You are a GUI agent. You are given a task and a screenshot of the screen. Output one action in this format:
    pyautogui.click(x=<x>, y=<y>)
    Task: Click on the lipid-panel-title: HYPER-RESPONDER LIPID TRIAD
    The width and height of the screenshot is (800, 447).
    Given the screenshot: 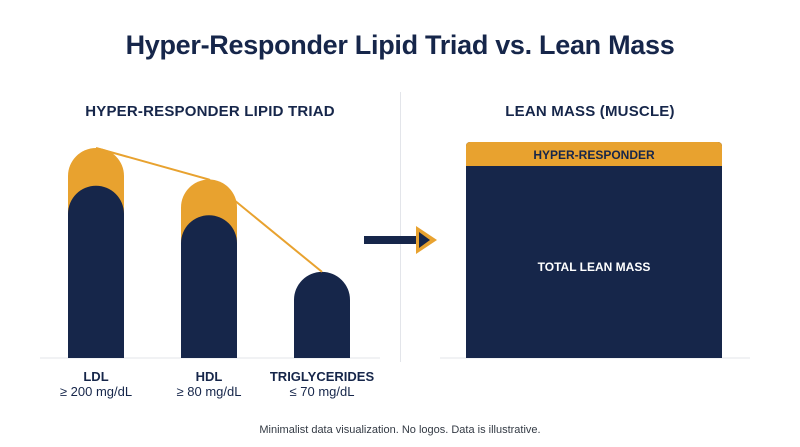 What is the action you would take?
    pyautogui.click(x=210, y=111)
    